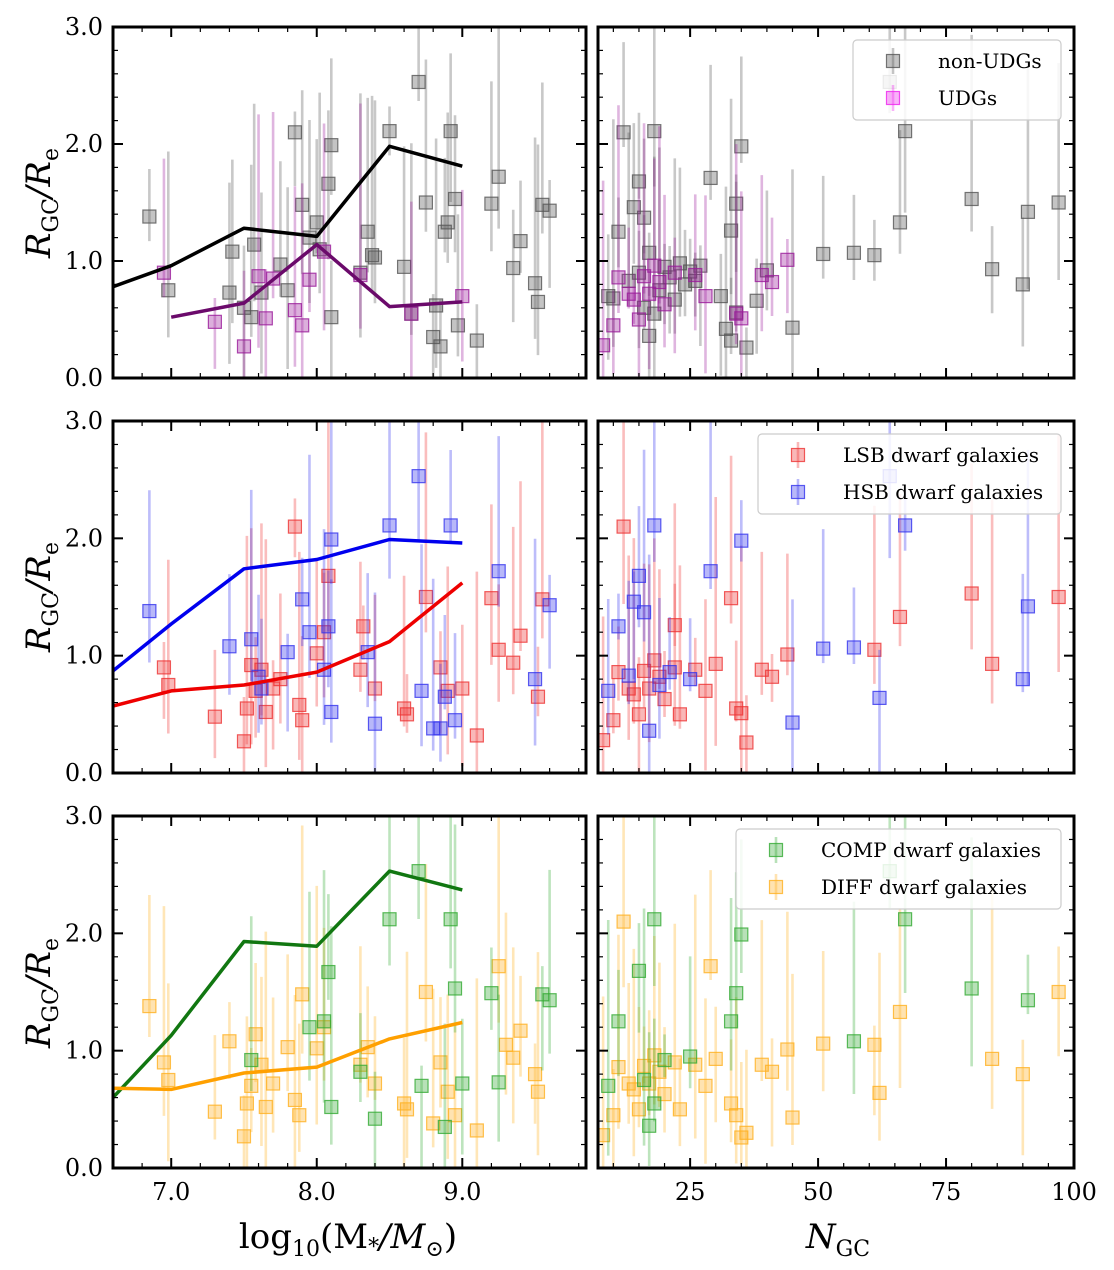 Image resolution: width=1114 pixels, height=1270 pixels. I want to click on legend: COMP dwarf galaxies DIFF dwarf galaxies, so click(898, 869).